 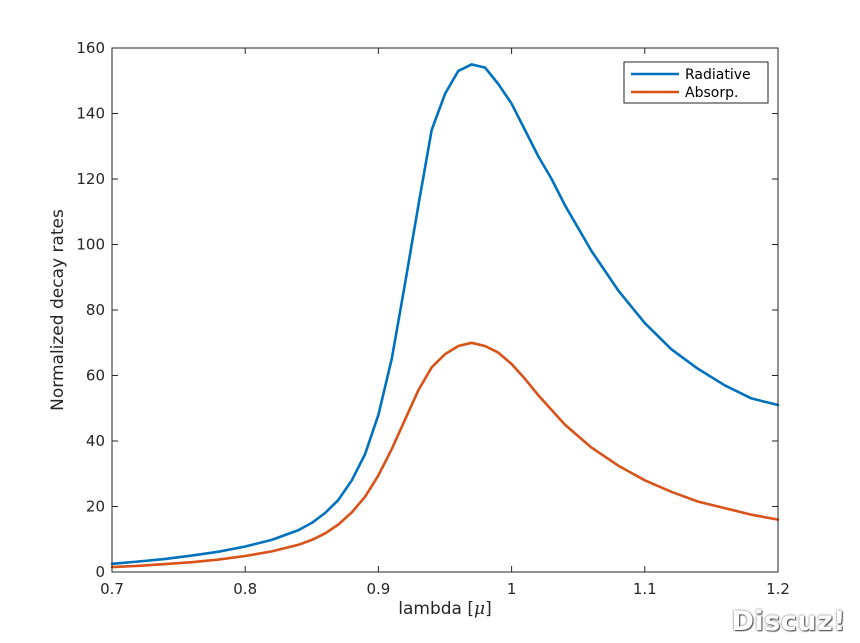 I want to click on x-tick-label: 1, so click(x=512, y=589).